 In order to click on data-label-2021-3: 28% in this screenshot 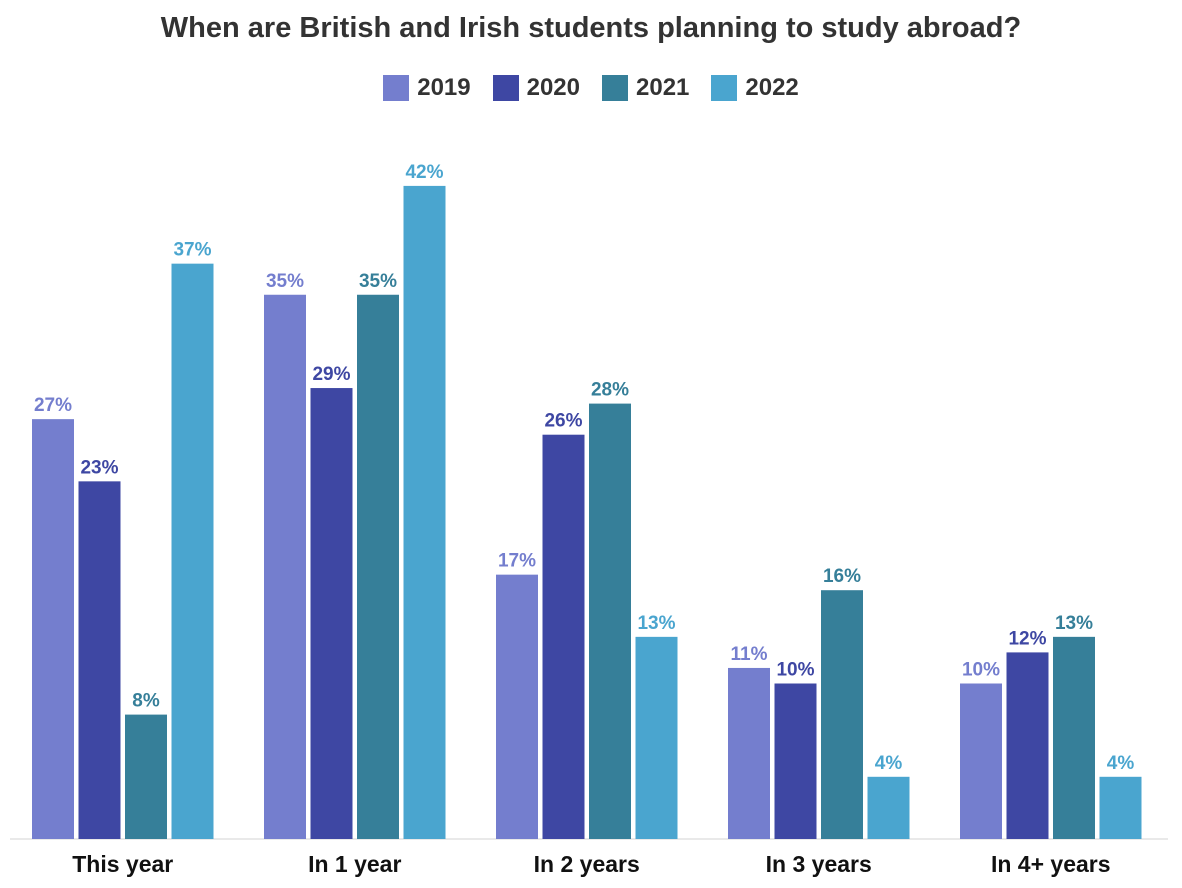, I will do `click(610, 390)`.